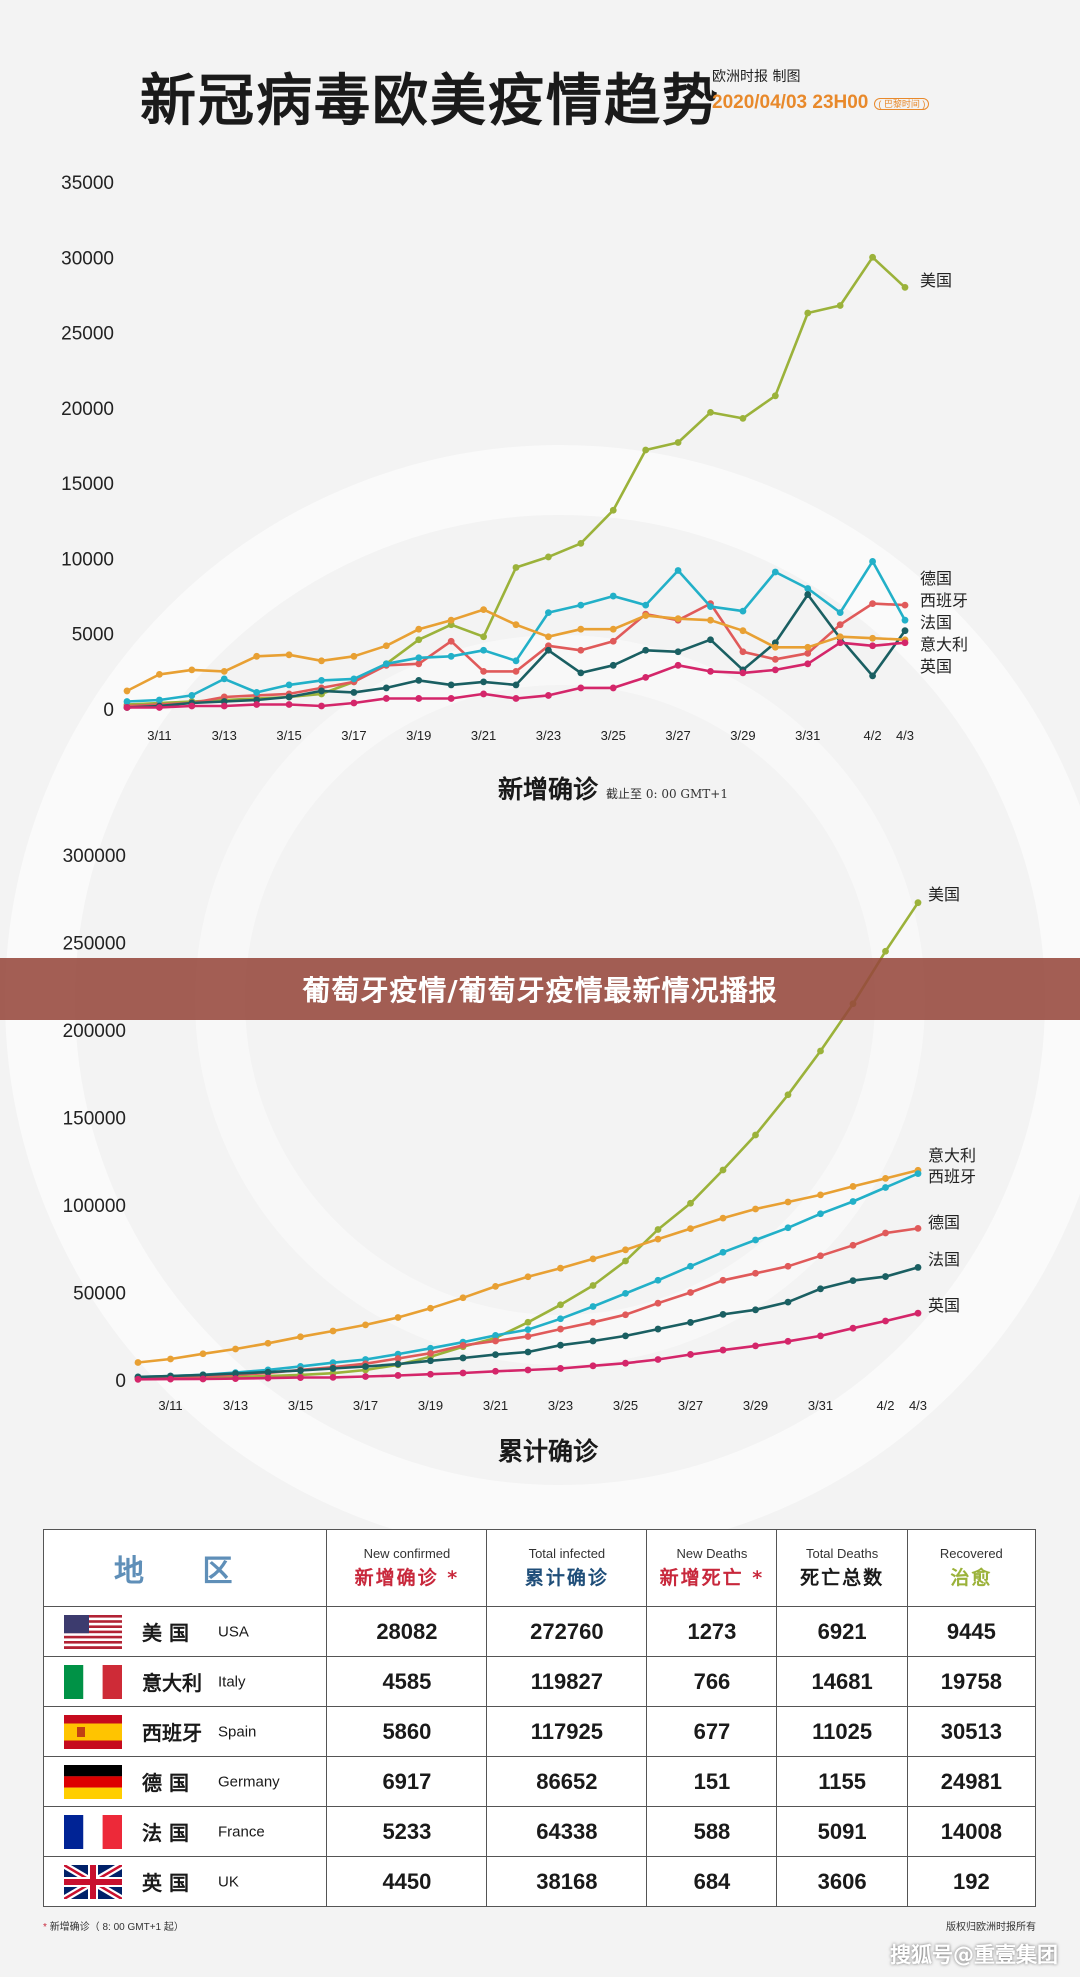  What do you see at coordinates (495, 1405) in the screenshot?
I see `x-tick-label: 3/21` at bounding box center [495, 1405].